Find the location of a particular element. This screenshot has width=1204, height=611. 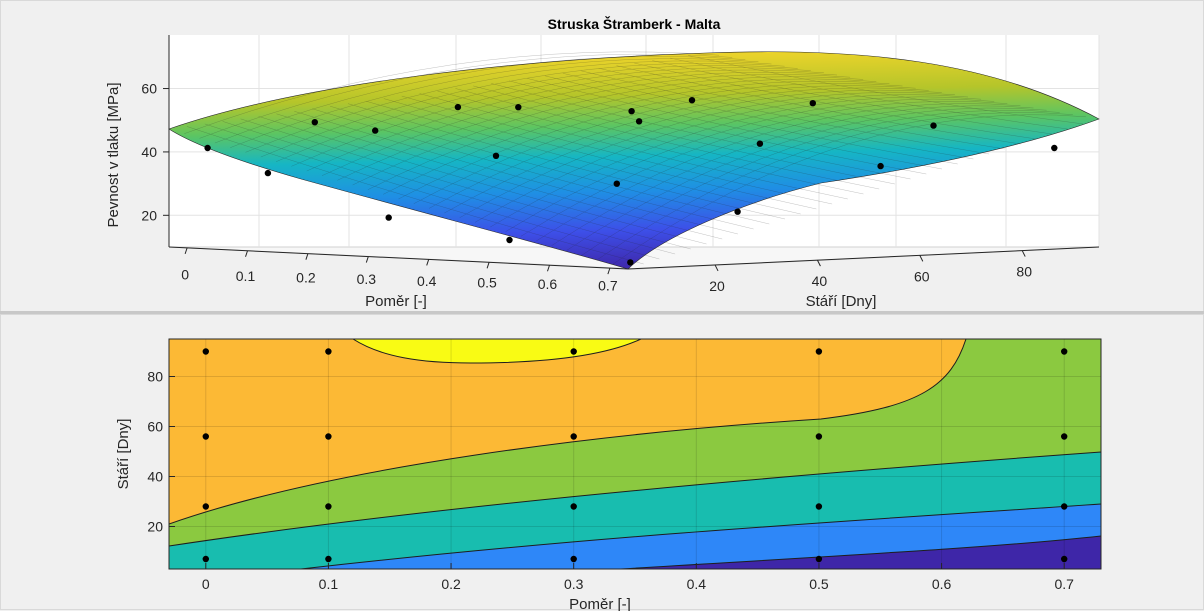

surface-ytick-label: 40 is located at coordinates (820, 281).